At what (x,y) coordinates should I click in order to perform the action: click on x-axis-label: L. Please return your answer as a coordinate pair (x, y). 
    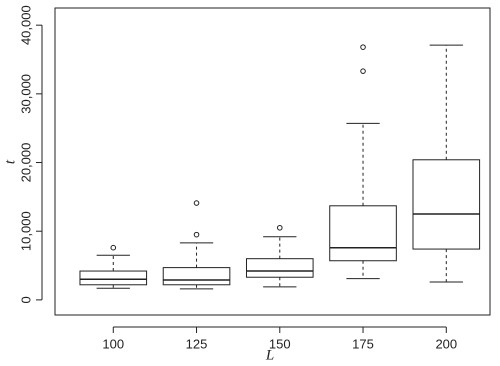
    Looking at the image, I should click on (269, 355).